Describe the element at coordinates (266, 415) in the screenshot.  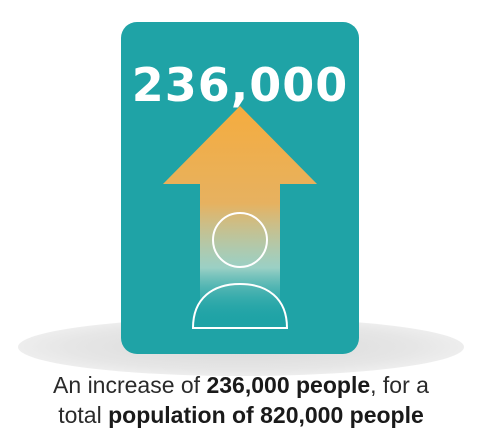
I see `caption-line-2-bold: population of 820,000 people` at that location.